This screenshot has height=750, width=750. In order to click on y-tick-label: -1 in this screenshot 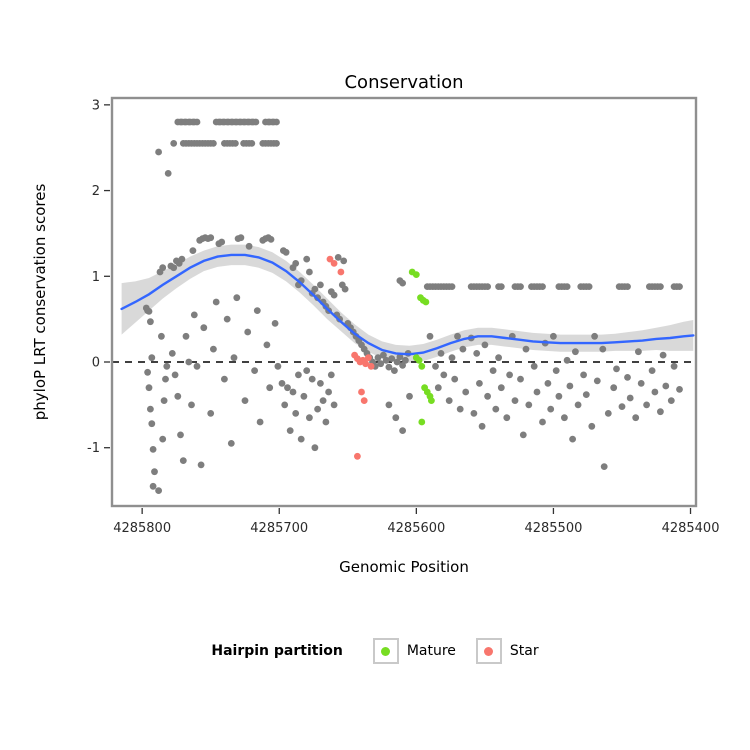, I will do `click(93, 448)`.